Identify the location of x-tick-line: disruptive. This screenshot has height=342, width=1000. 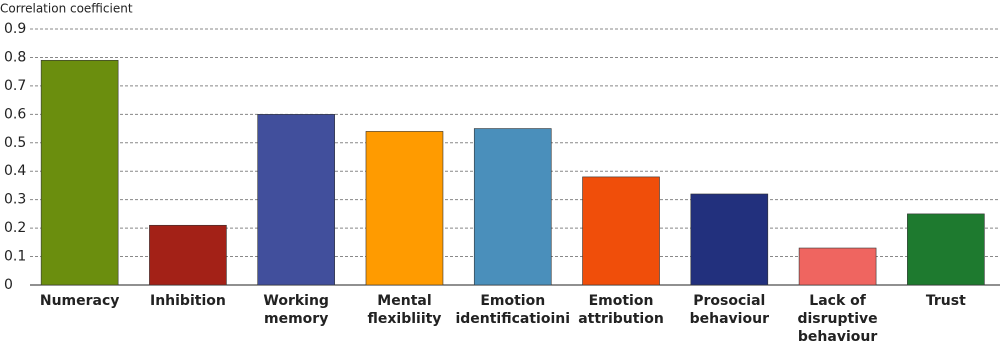
(837, 319).